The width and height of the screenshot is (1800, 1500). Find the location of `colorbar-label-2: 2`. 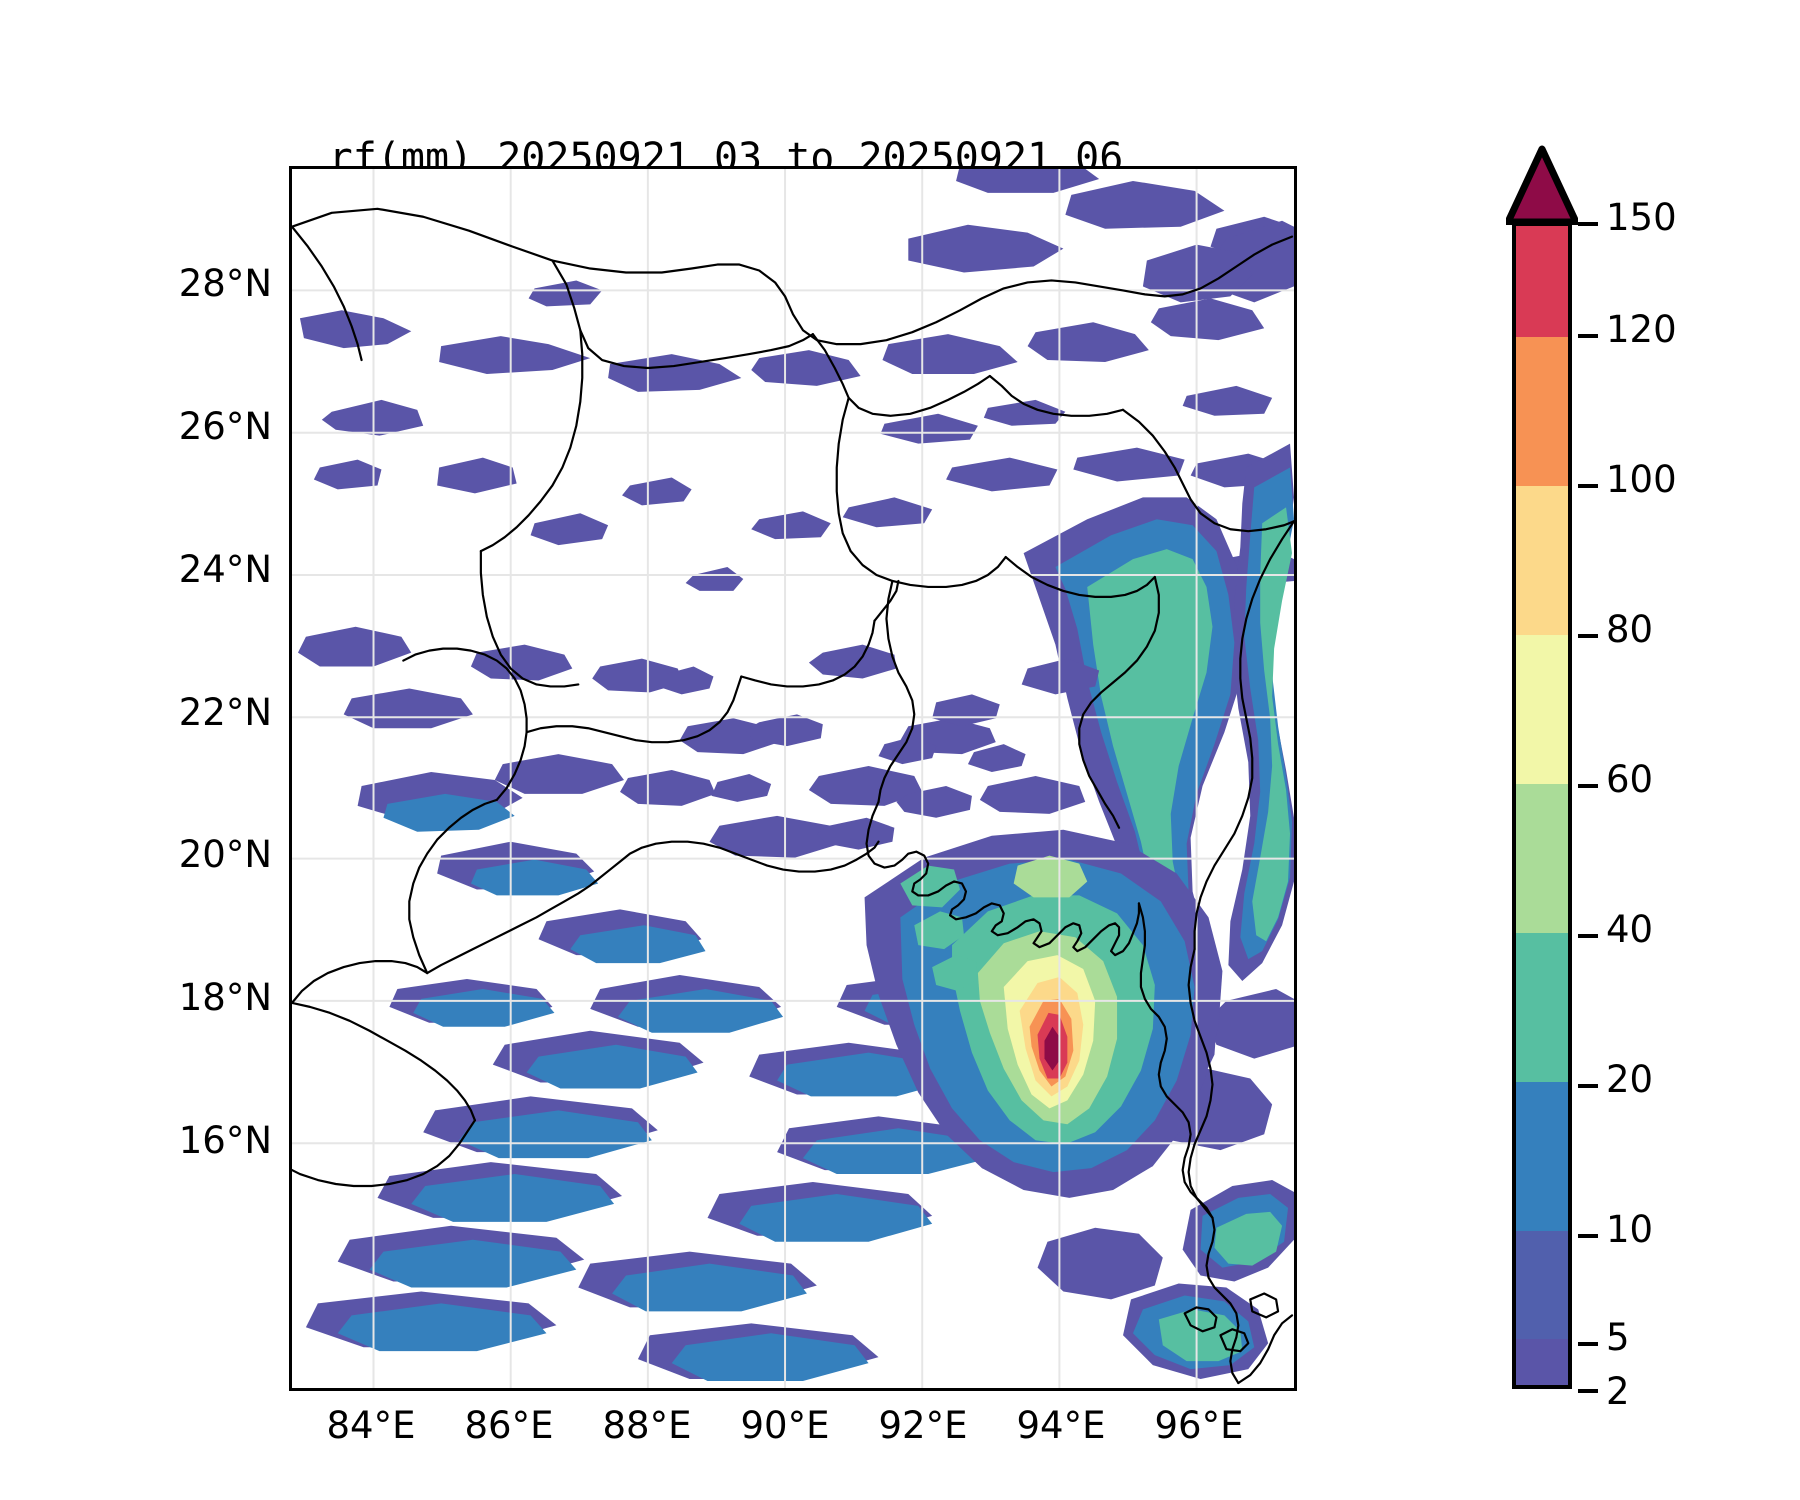

colorbar-label-2: 2 is located at coordinates (1618, 1391).